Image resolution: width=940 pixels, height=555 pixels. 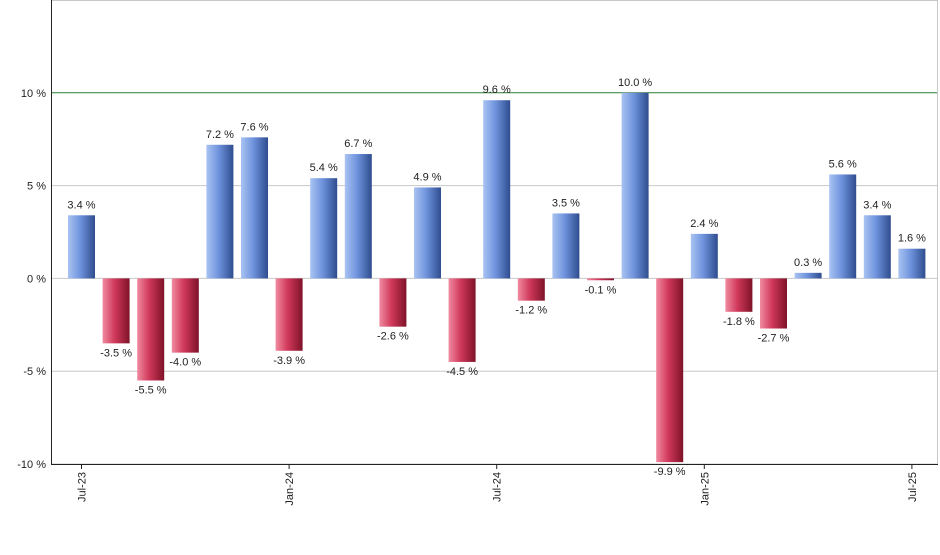 What do you see at coordinates (116, 353) in the screenshot?
I see `data-label: -3.5 %` at bounding box center [116, 353].